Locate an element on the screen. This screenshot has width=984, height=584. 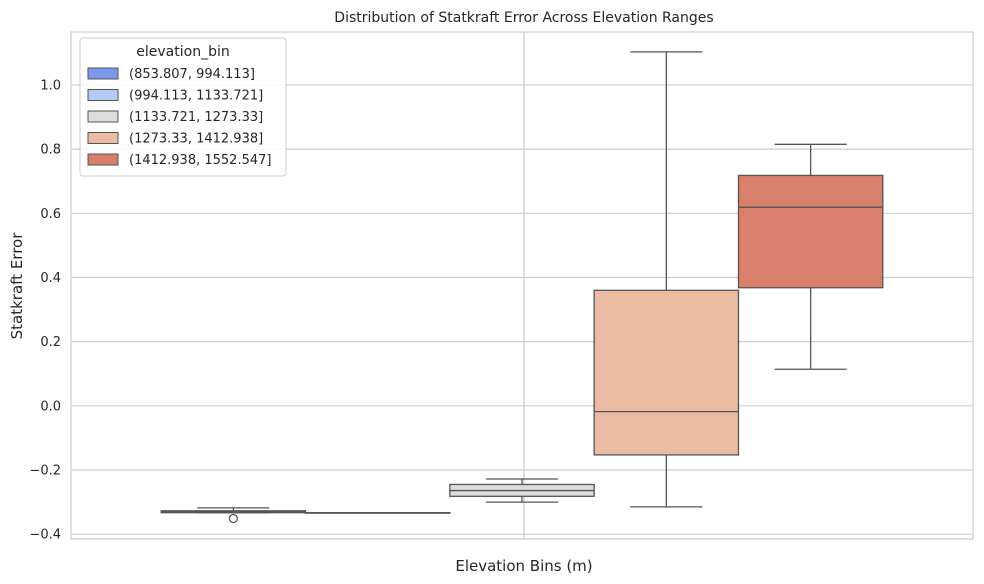
y-tick-label: 0.2 is located at coordinates (50, 342).